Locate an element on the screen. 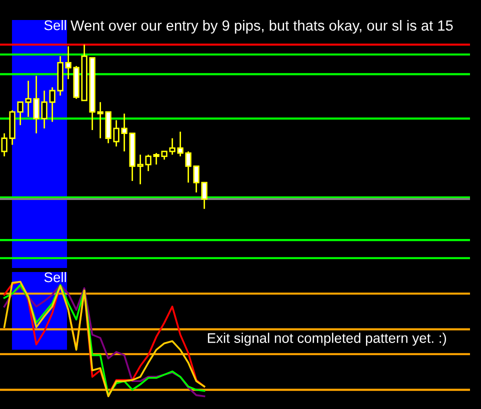 The image size is (481, 409). annotation: Sell is located at coordinates (55, 277).